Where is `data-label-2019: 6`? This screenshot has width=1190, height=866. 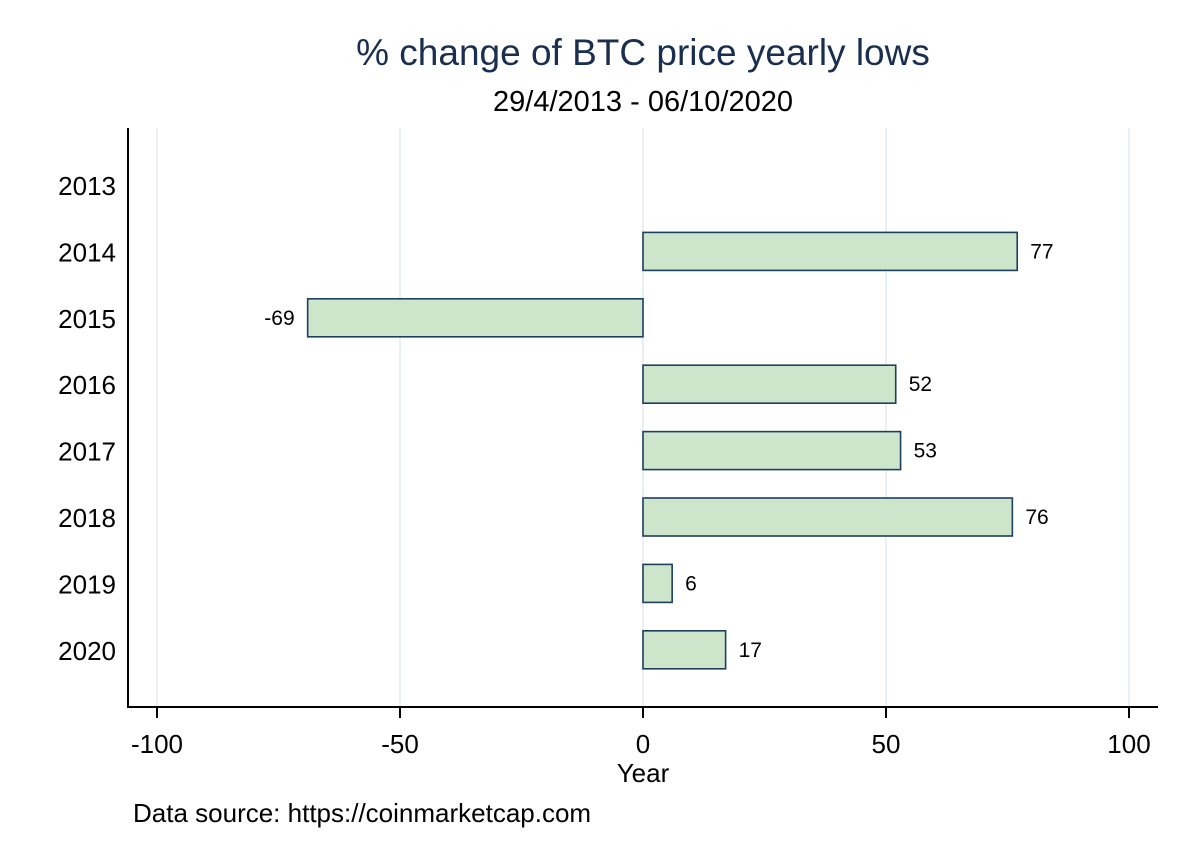 data-label-2019: 6 is located at coordinates (691, 583).